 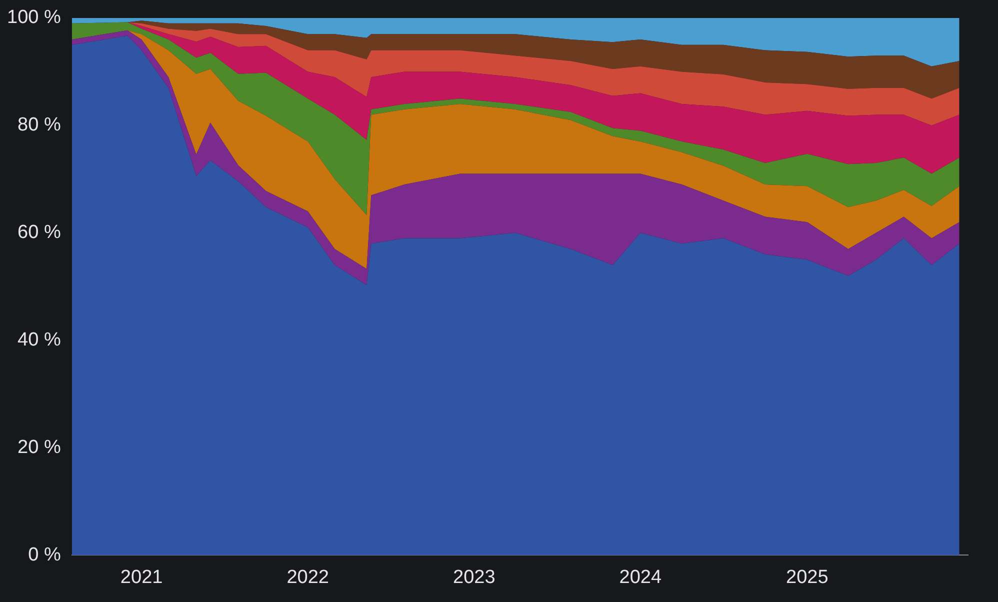 I want to click on x-tick-label: 2021, so click(x=141, y=577).